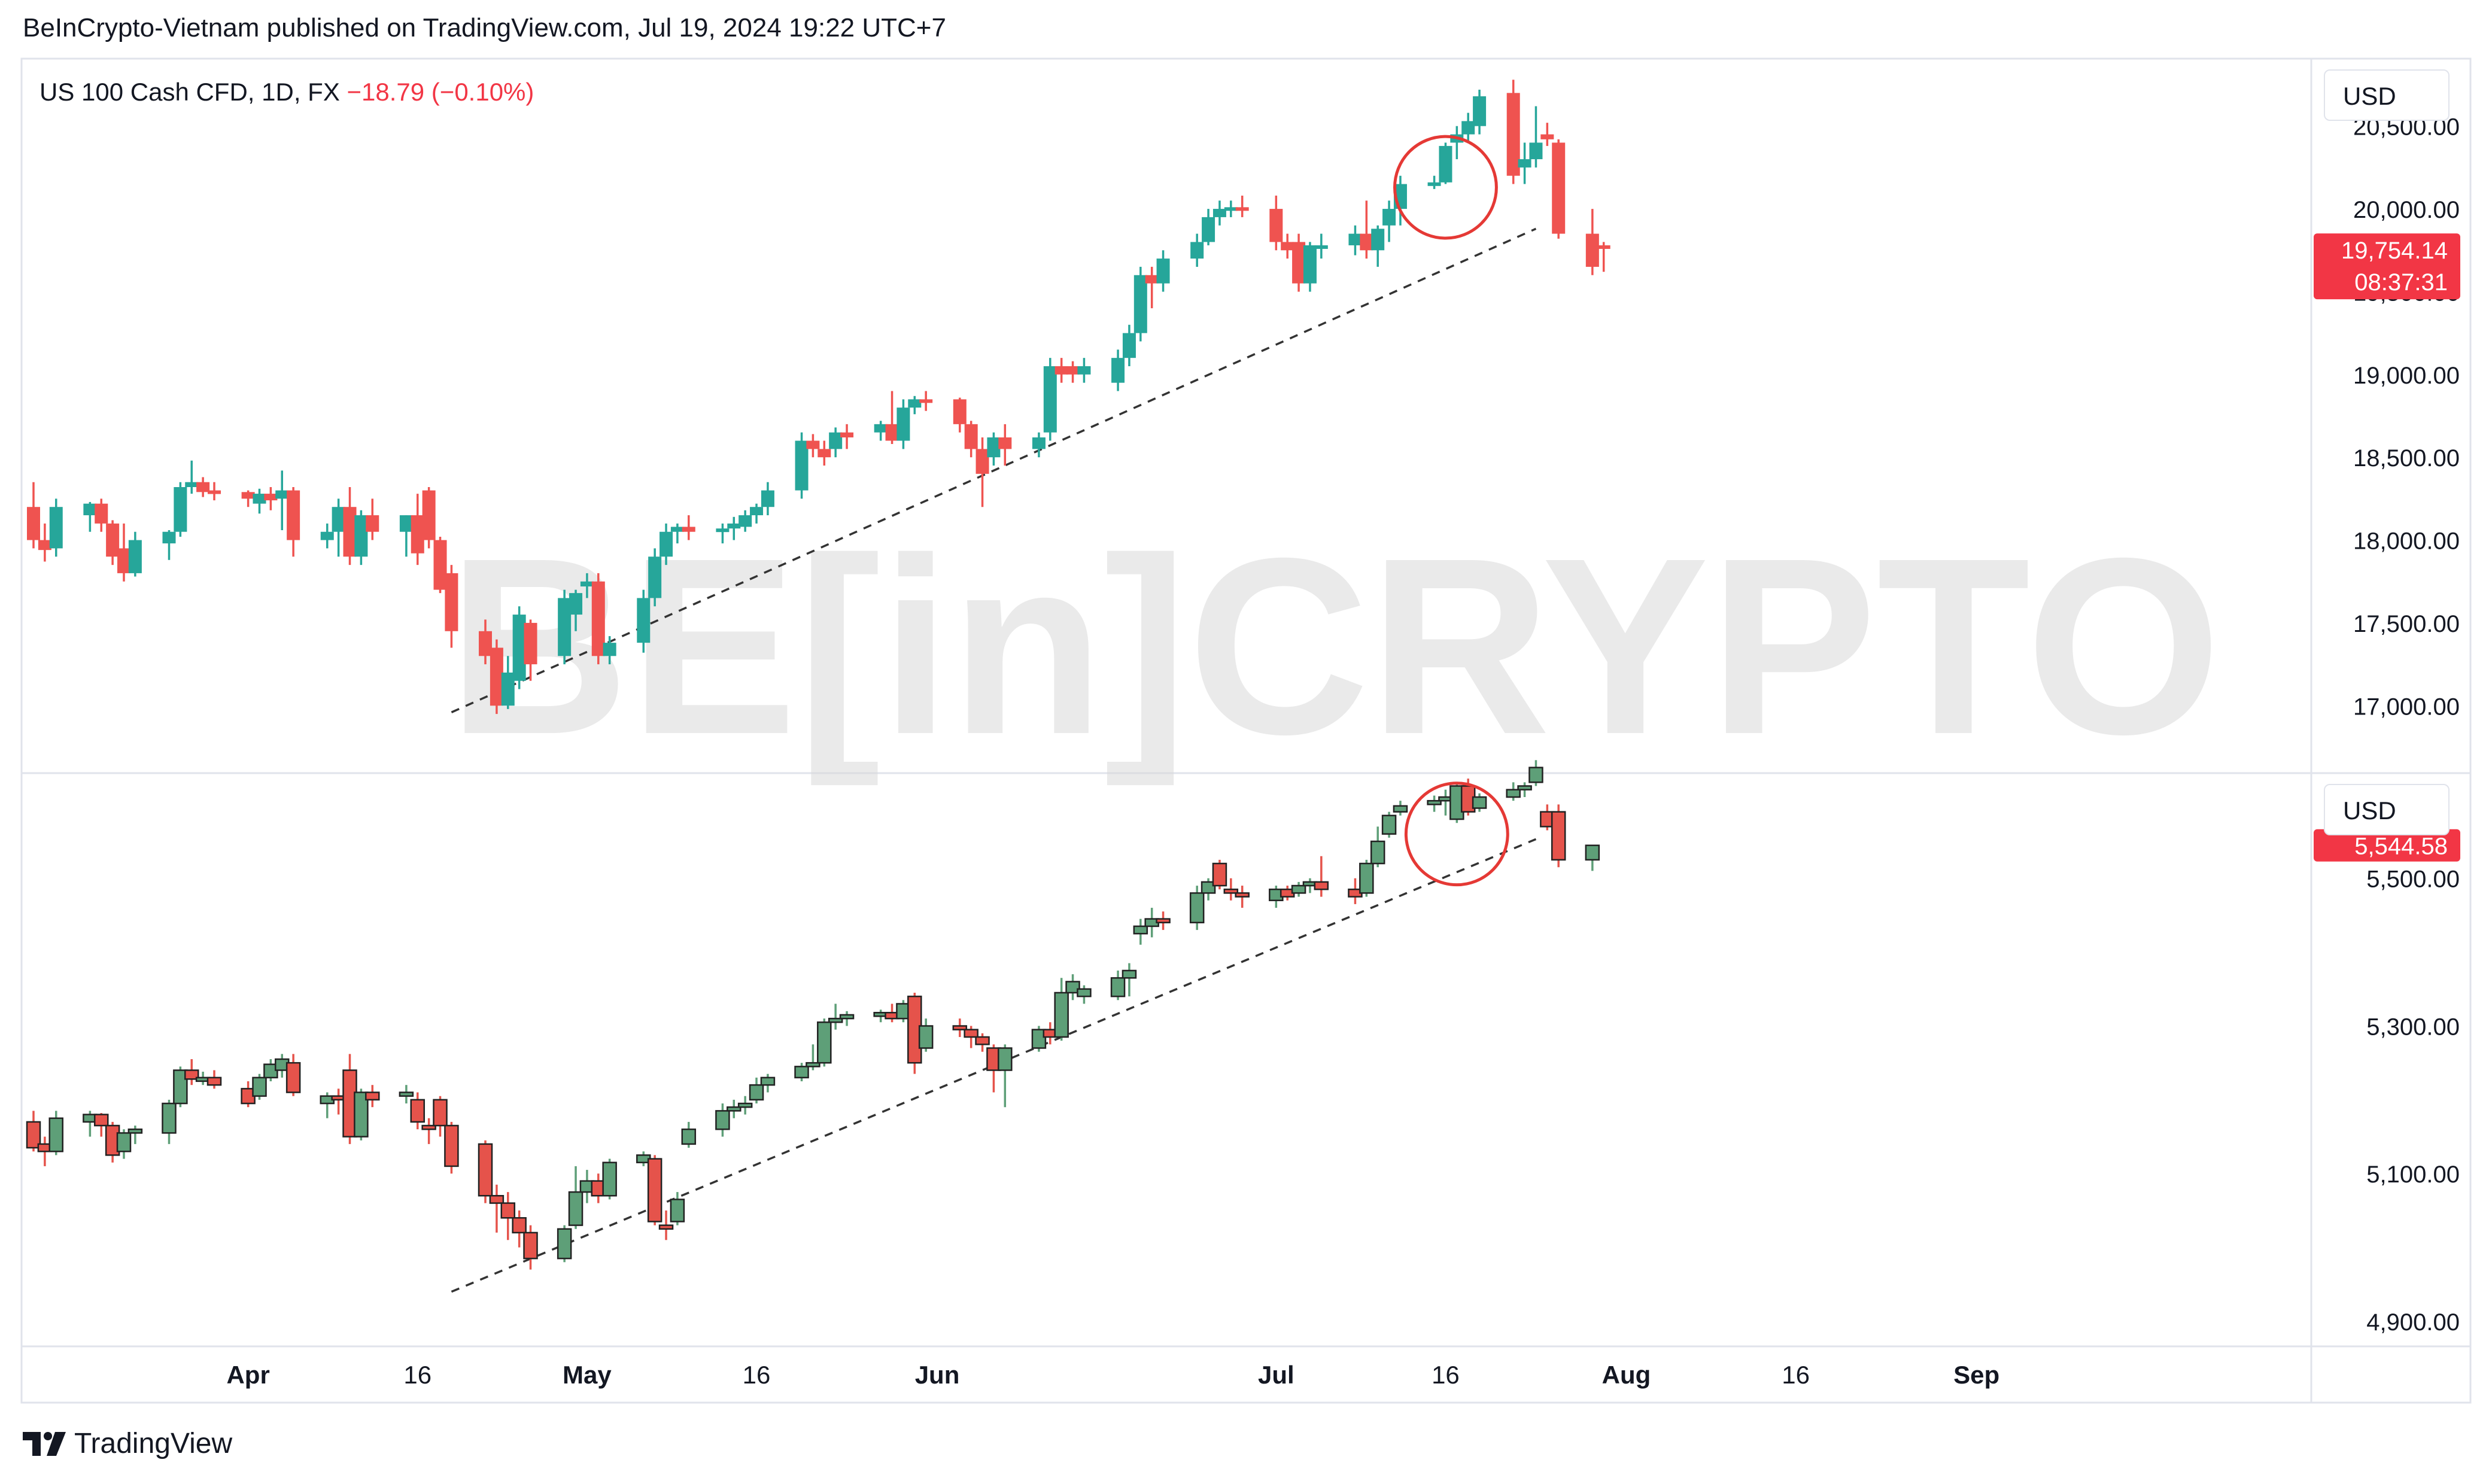 Image resolution: width=2492 pixels, height=1484 pixels. What do you see at coordinates (1445, 187) in the screenshot?
I see `highlight-circle` at bounding box center [1445, 187].